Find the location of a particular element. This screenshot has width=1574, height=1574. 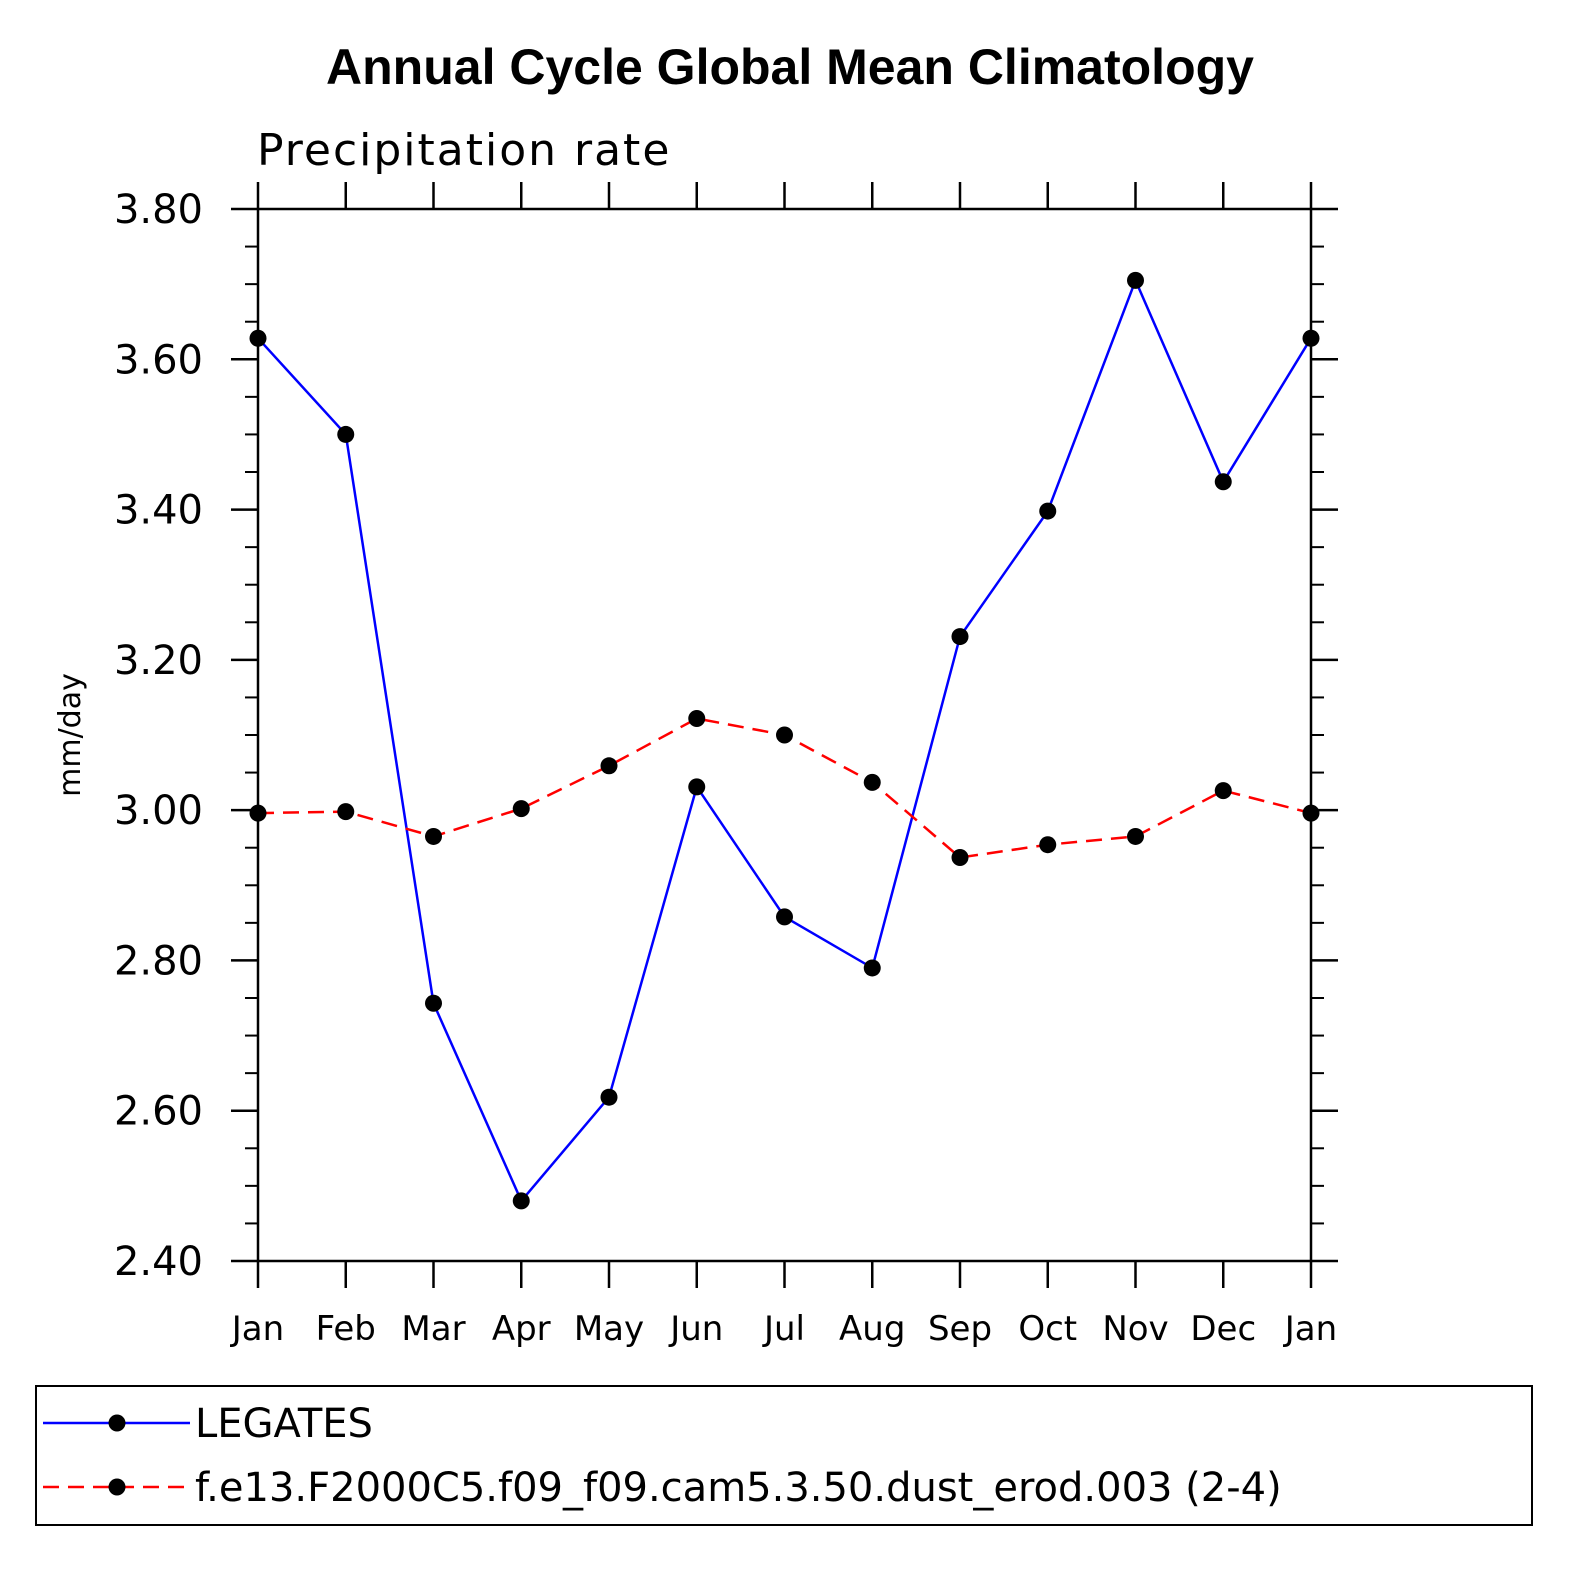

y-tick-label: 3.40 is located at coordinates (158, 511).